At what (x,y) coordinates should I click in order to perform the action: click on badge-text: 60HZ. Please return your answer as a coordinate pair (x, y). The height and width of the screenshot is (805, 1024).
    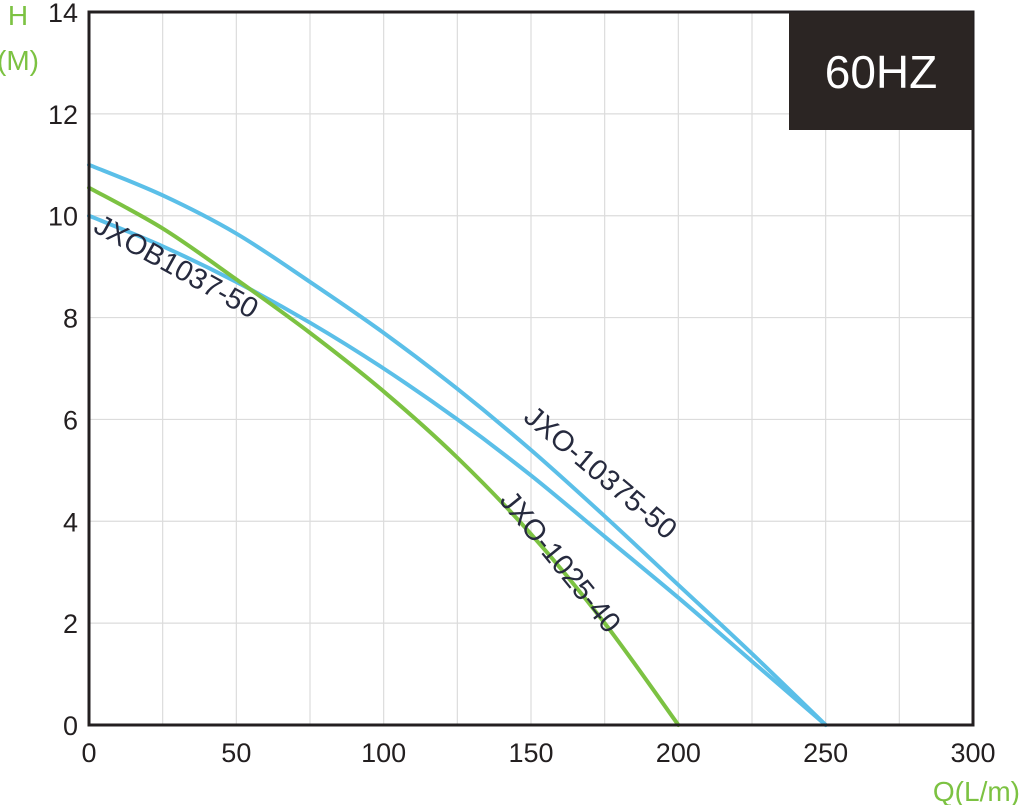
    Looking at the image, I should click on (881, 72).